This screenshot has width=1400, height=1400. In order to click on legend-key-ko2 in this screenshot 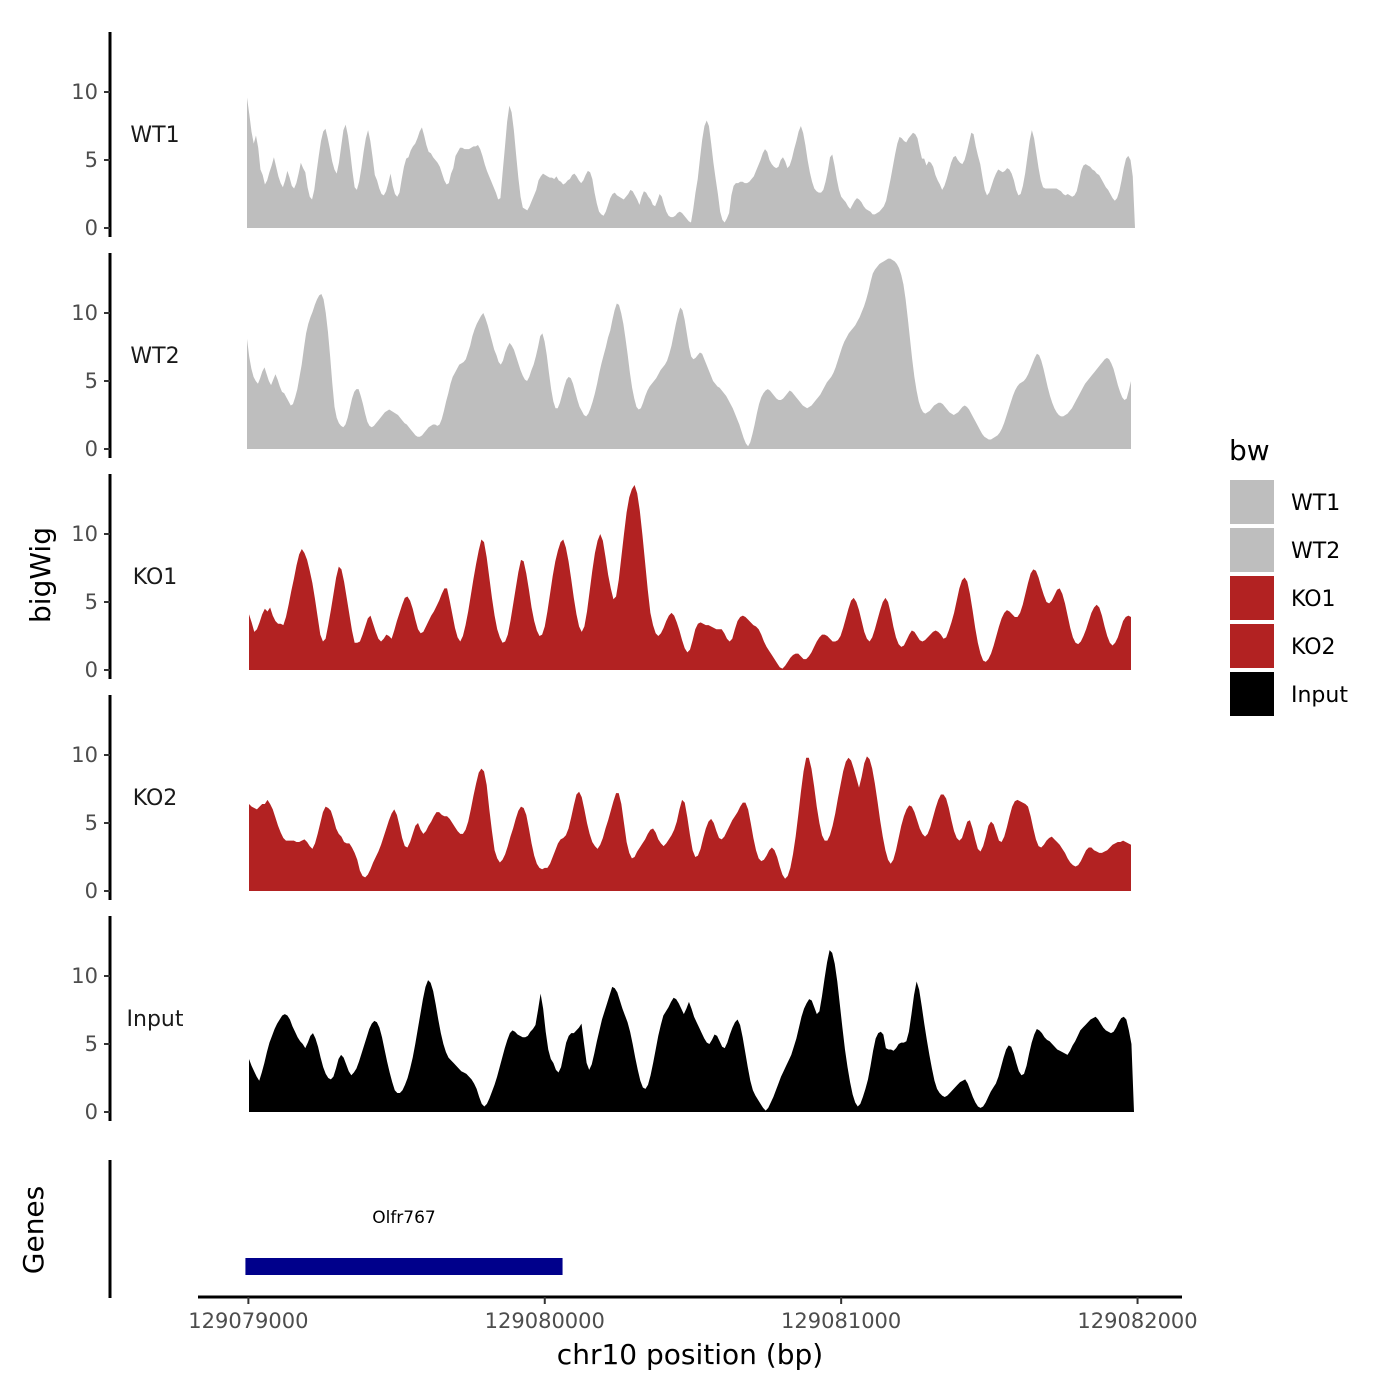, I will do `click(1252, 646)`.